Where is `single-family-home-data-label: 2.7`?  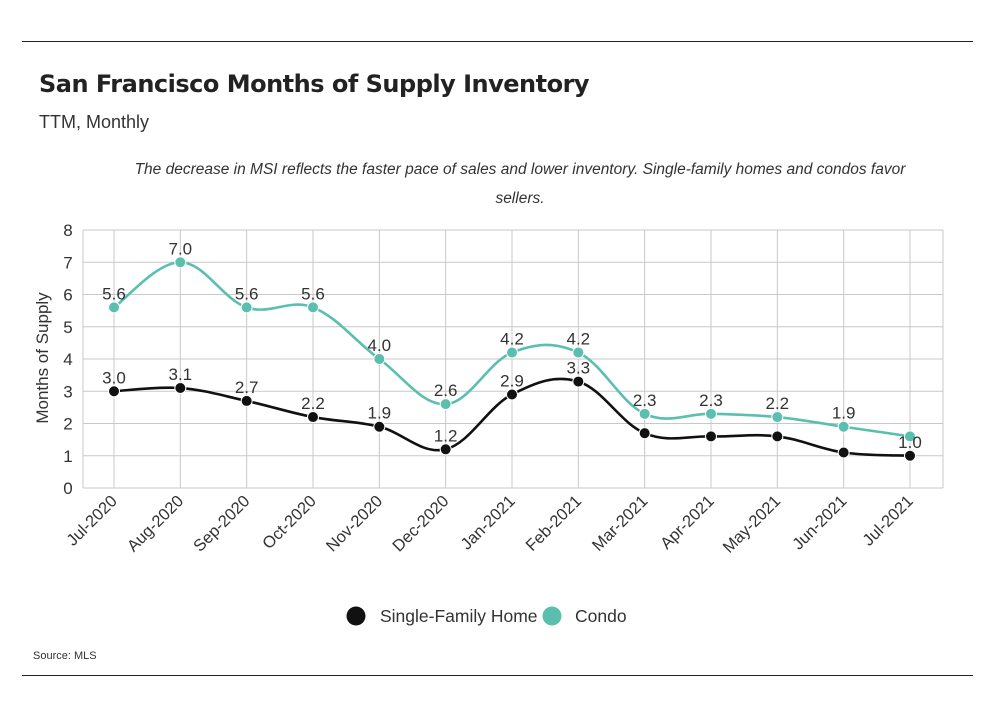
single-family-home-data-label: 2.7 is located at coordinates (247, 387).